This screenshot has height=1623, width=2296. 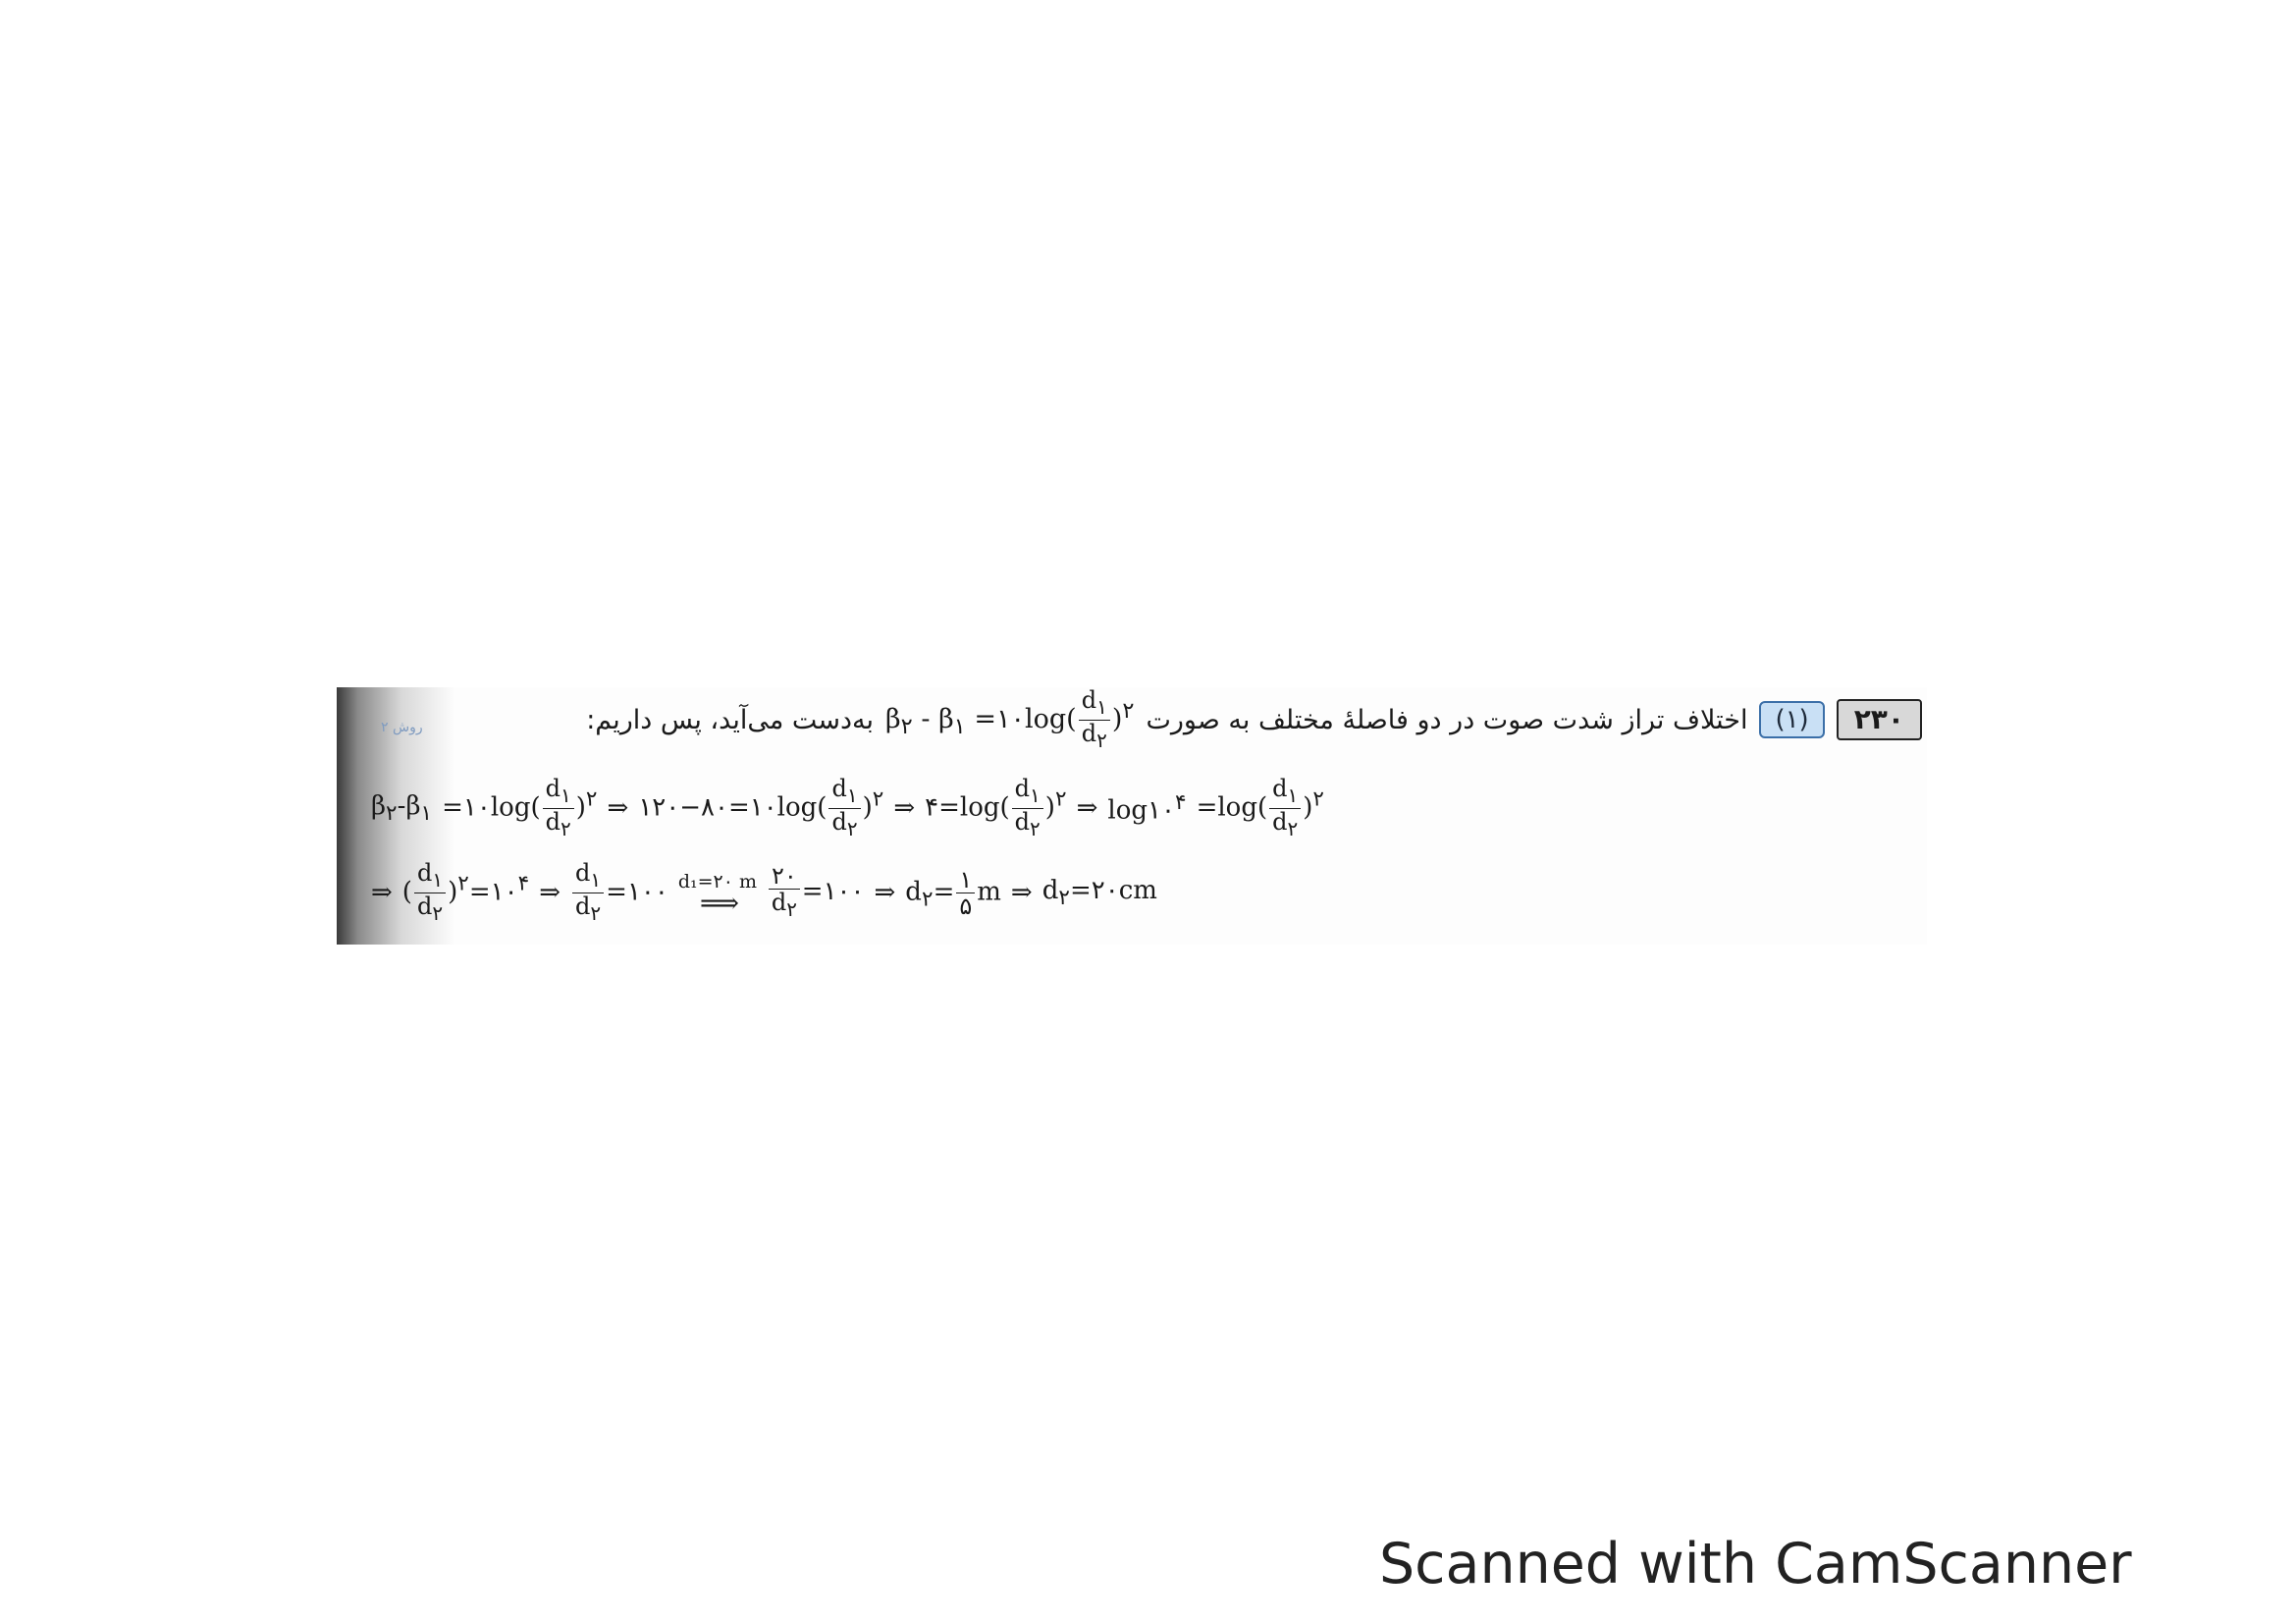 I want to click on beta-a-sub: ۲, so click(x=392, y=813).